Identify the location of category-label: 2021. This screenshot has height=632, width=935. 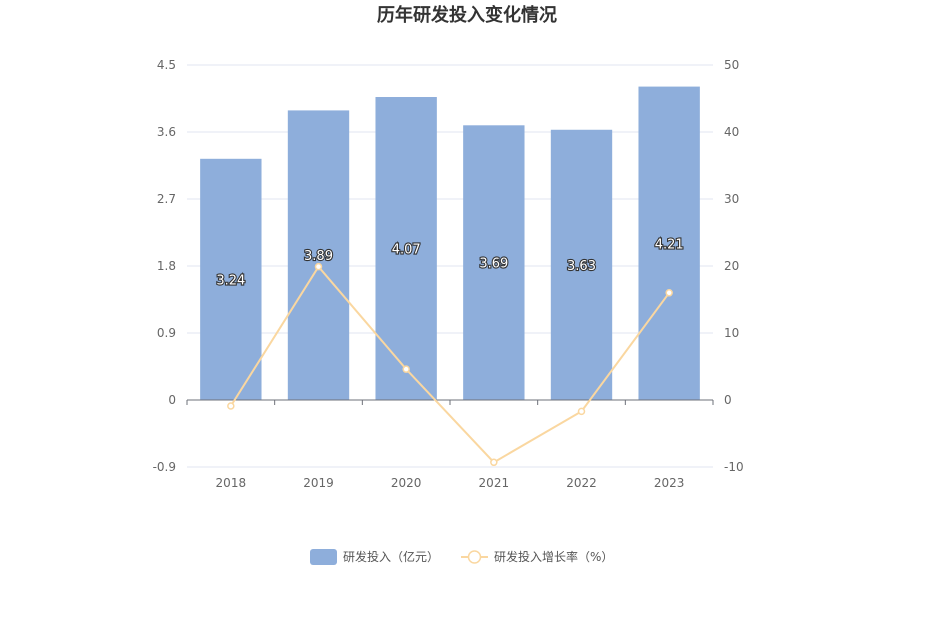
(494, 483).